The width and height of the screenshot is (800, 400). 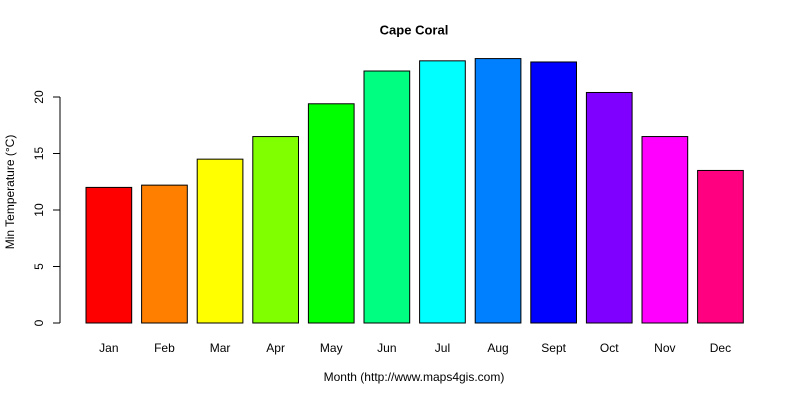 What do you see at coordinates (39, 97) in the screenshot?
I see `y-tick-label: 20` at bounding box center [39, 97].